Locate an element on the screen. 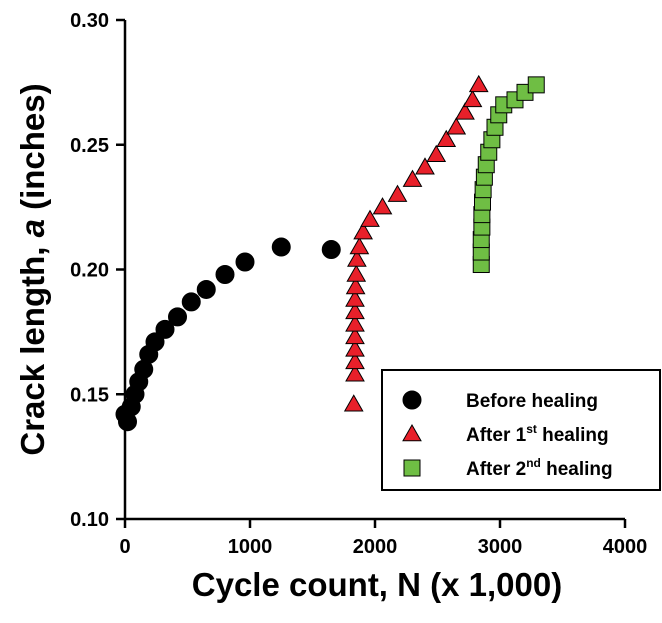 This screenshot has height=623, width=662. x-tick-label: 2000 is located at coordinates (375, 547).